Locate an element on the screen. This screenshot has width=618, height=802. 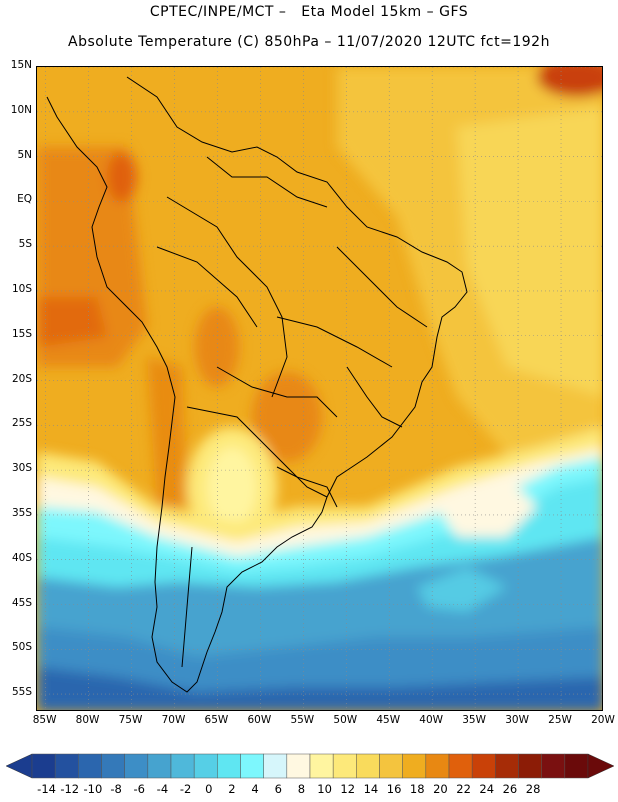
longitude-tick-label: 55W is located at coordinates (302, 720).